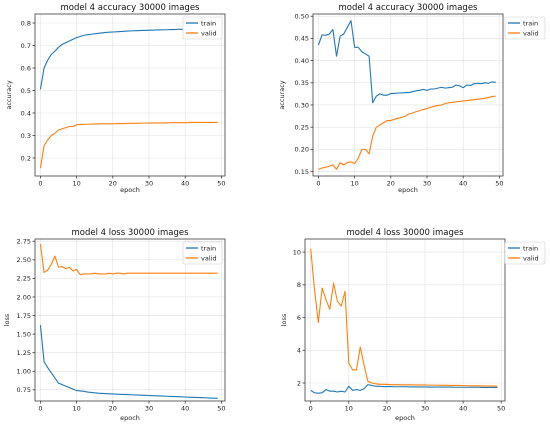 This screenshot has width=550, height=427. Describe the element at coordinates (299, 383) in the screenshot. I see `y-tick-label: 2` at that location.